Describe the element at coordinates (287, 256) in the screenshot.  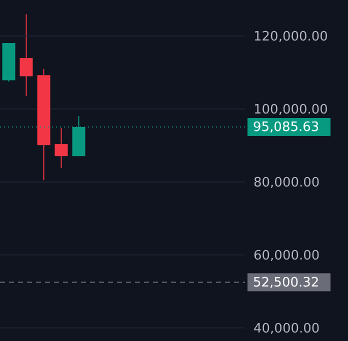
I see `y-tick-label: 60,000.00` at that location.